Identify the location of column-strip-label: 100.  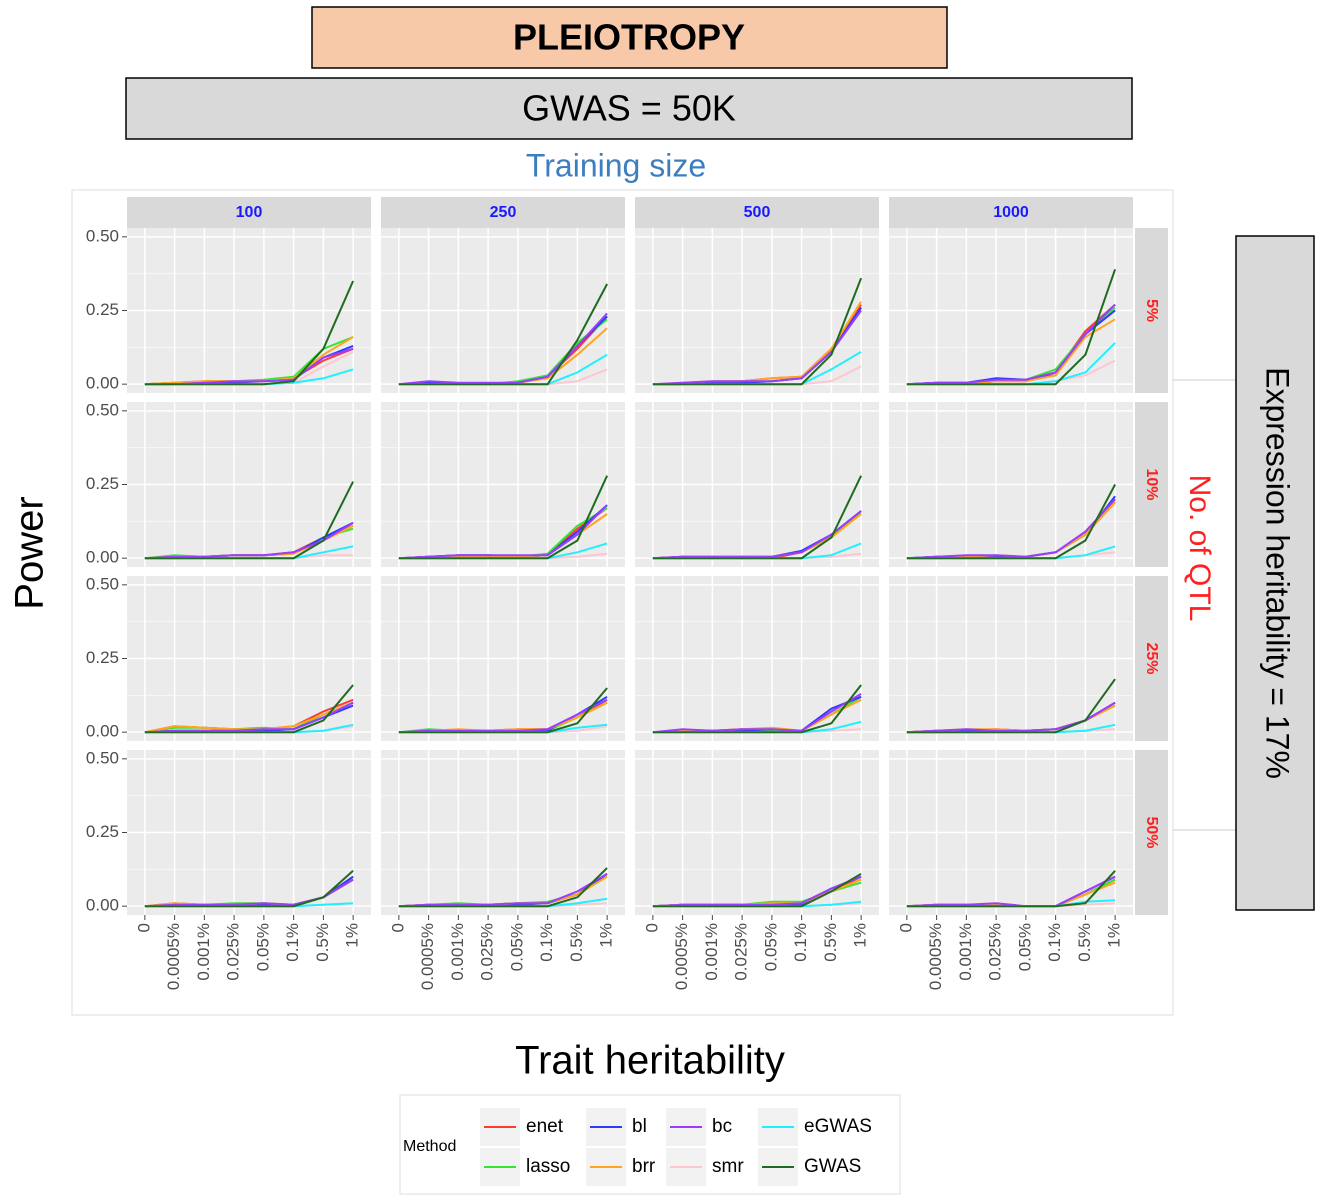
(249, 212).